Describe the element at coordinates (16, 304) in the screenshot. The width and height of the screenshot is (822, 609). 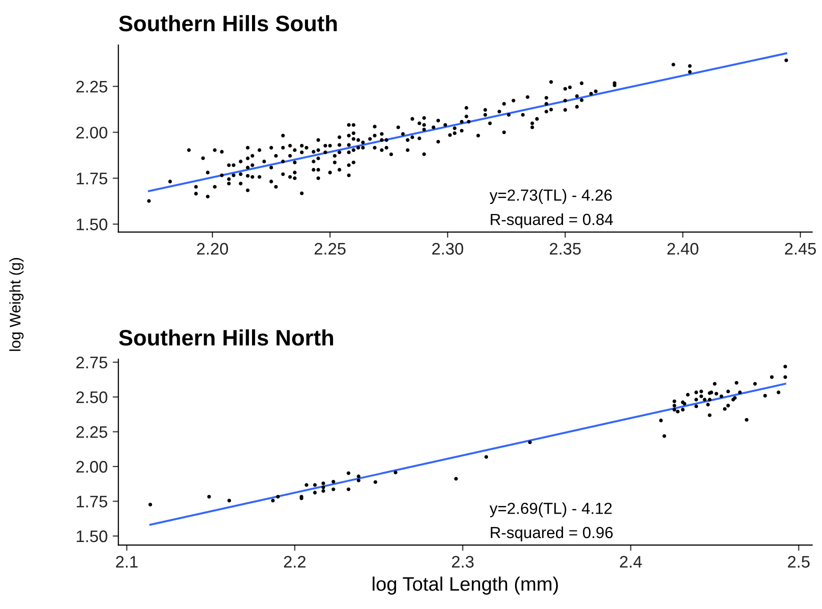
I see `y-axis-title: log Weight (g)` at that location.